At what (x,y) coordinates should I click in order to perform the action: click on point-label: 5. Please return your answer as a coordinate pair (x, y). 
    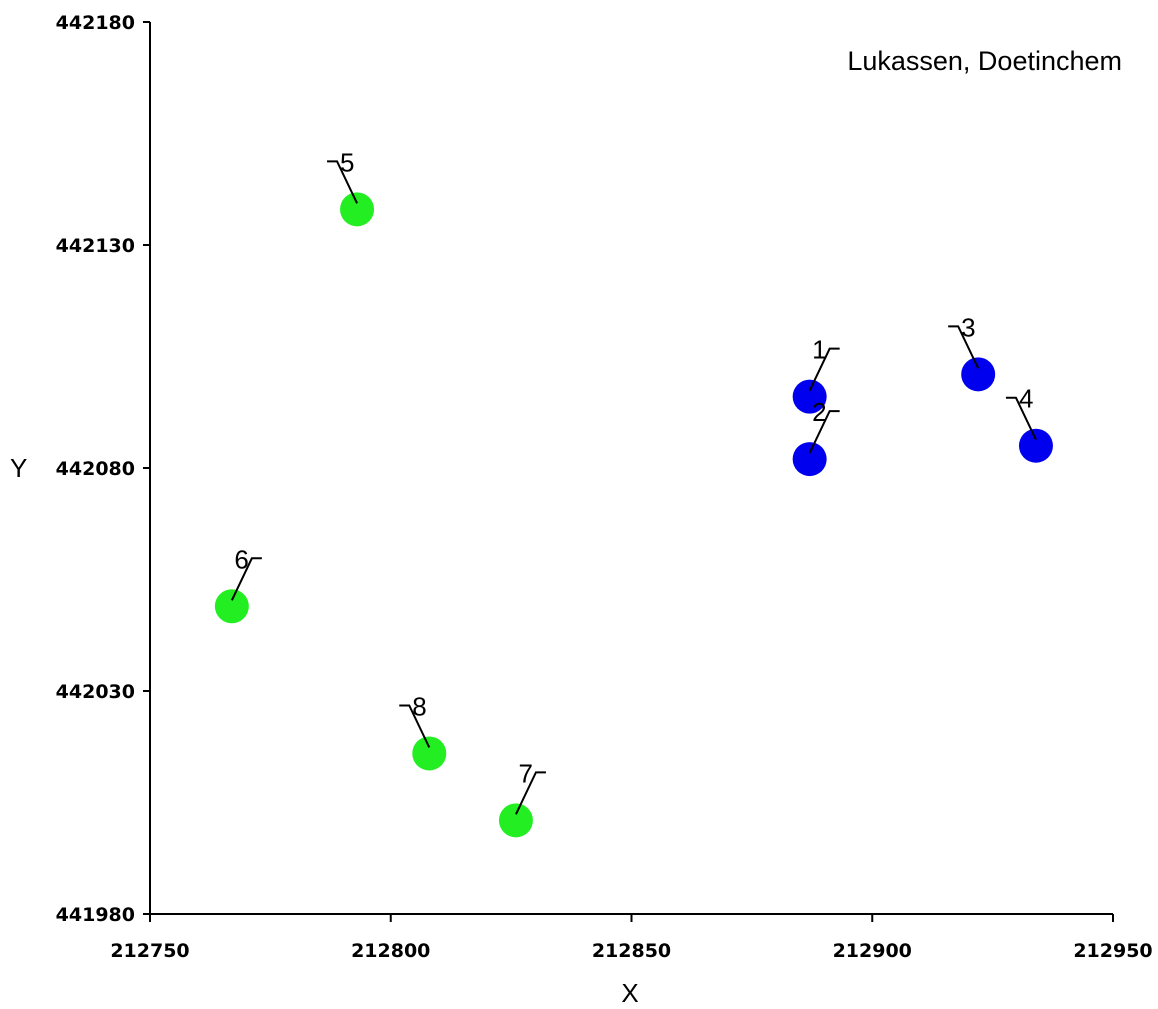
    Looking at the image, I should click on (347, 162).